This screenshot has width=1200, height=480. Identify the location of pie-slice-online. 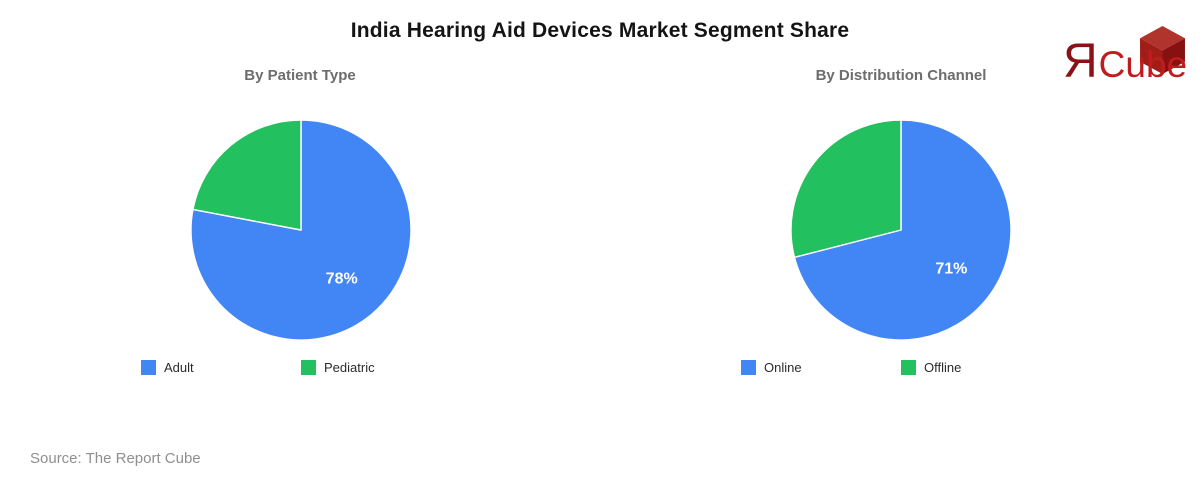
(902, 230).